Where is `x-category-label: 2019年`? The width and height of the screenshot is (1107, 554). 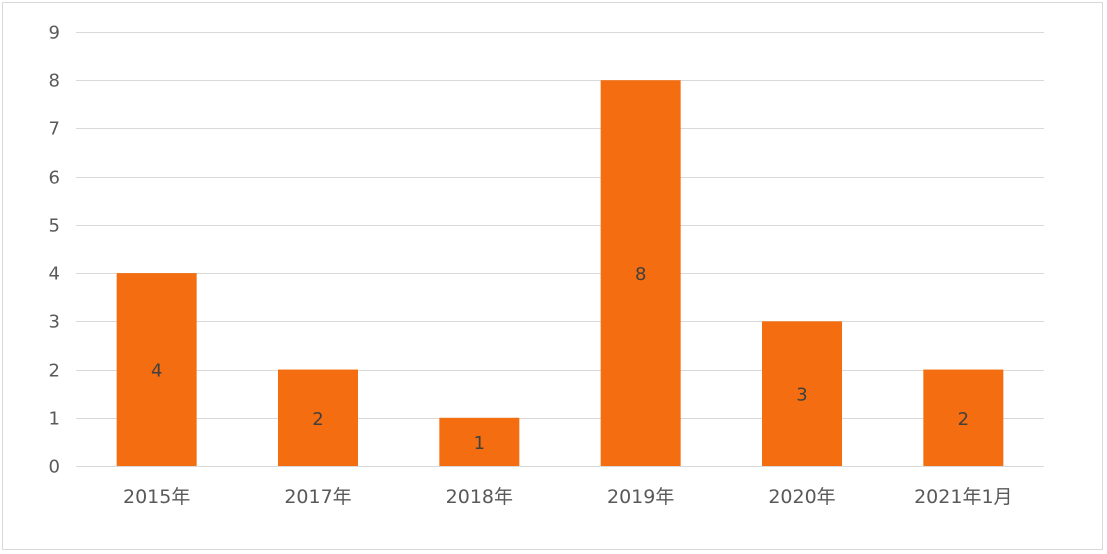
x-category-label: 2019年 is located at coordinates (640, 497).